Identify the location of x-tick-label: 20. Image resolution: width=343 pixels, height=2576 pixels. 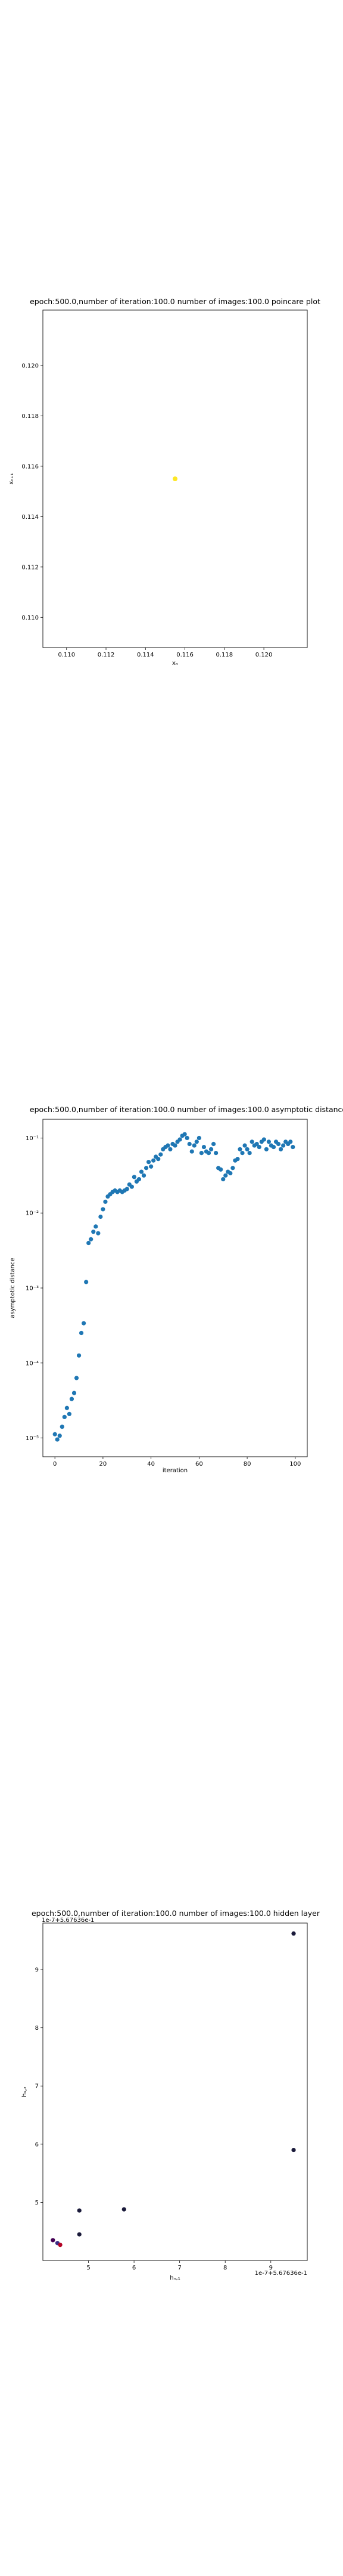
(103, 1464).